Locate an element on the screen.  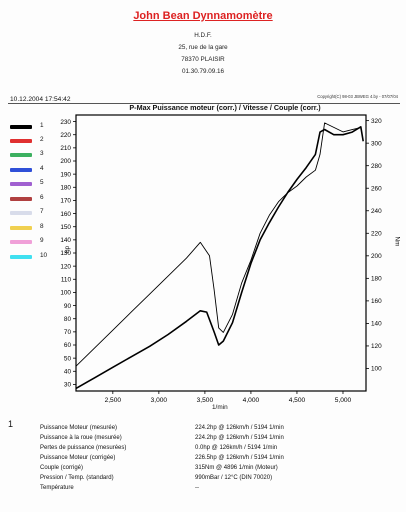
legend-label: 5 is located at coordinates (42, 182).